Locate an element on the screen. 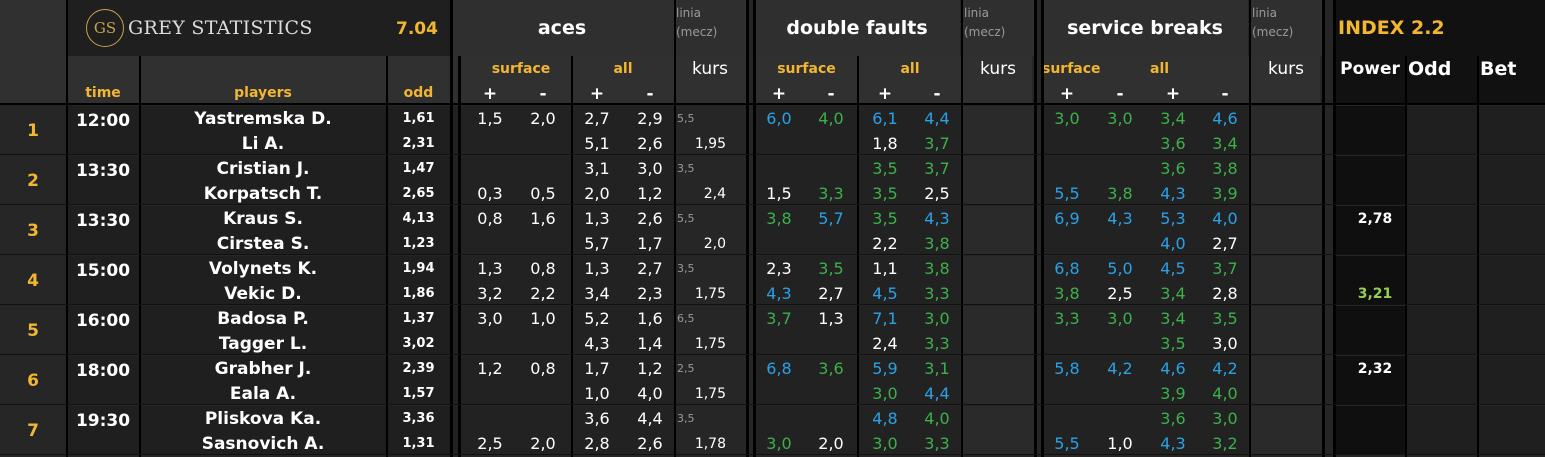 The image size is (1545, 457). sb-sp: 5,8 is located at coordinates (1067, 368).